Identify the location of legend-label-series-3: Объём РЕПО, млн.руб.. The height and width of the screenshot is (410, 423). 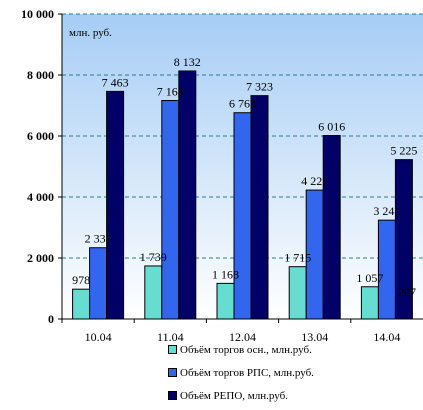
(234, 395).